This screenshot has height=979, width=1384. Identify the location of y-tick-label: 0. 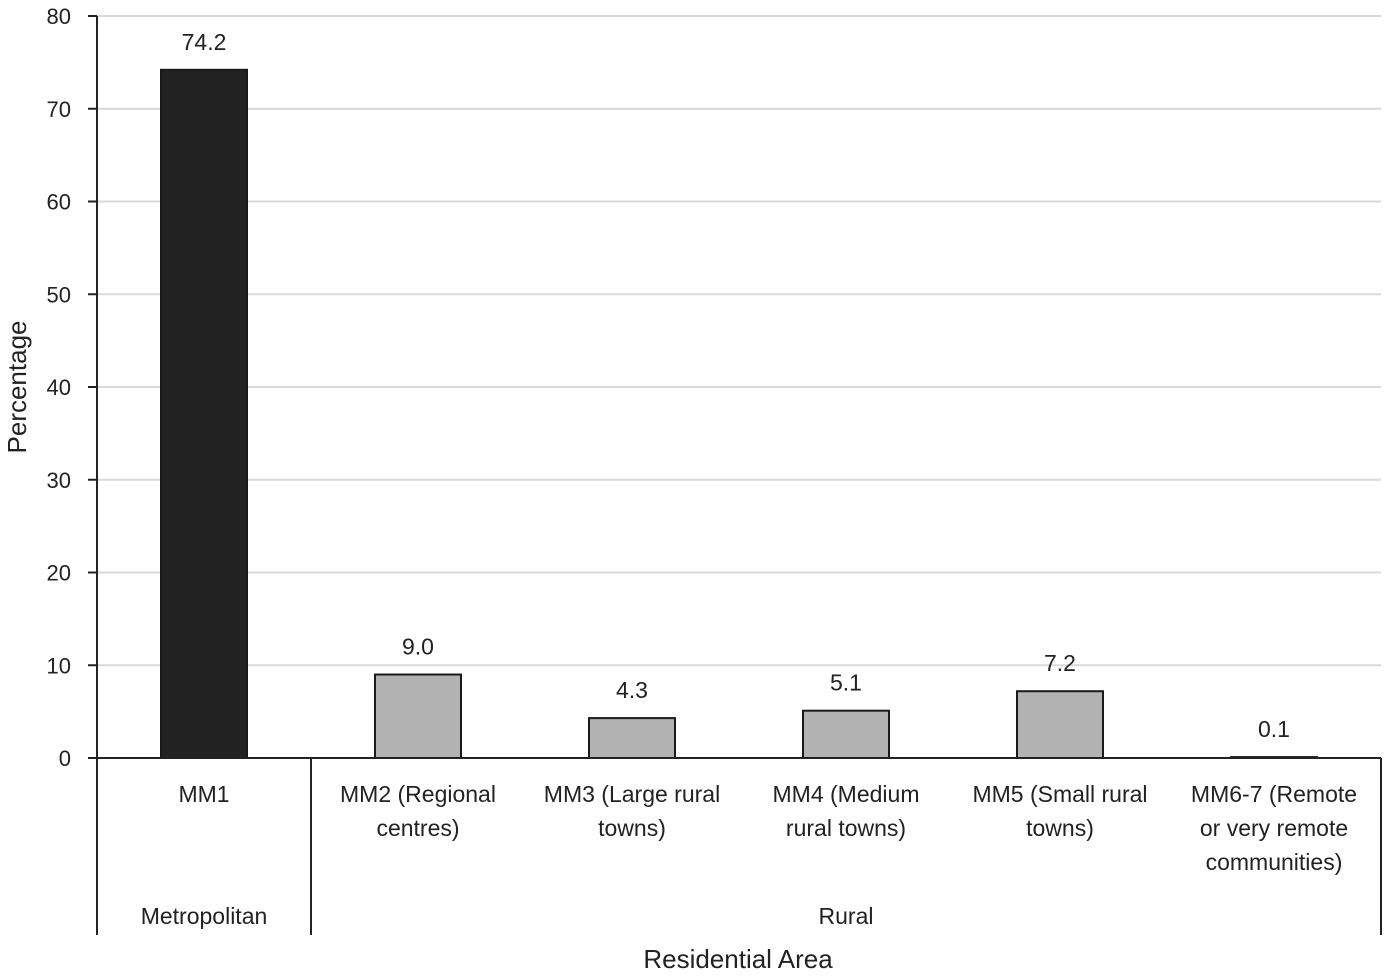
(65, 758).